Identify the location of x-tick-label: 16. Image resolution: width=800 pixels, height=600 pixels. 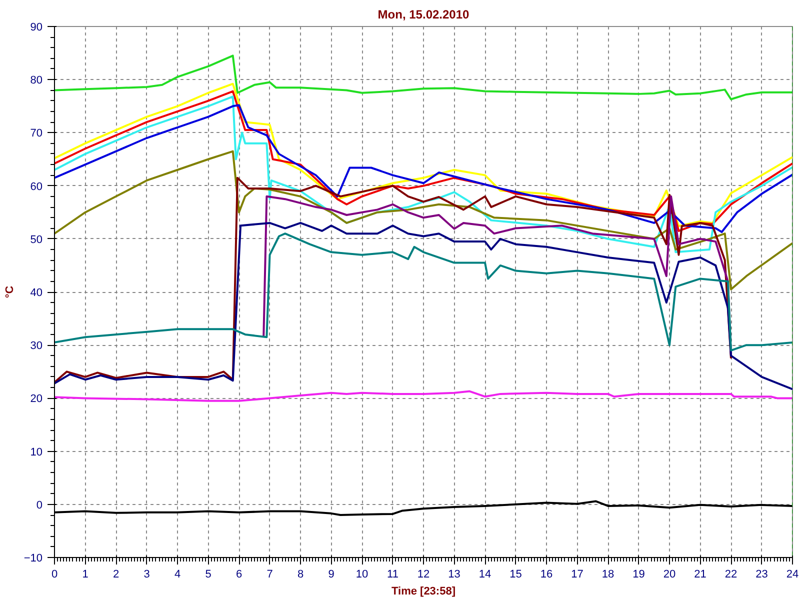
(546, 574).